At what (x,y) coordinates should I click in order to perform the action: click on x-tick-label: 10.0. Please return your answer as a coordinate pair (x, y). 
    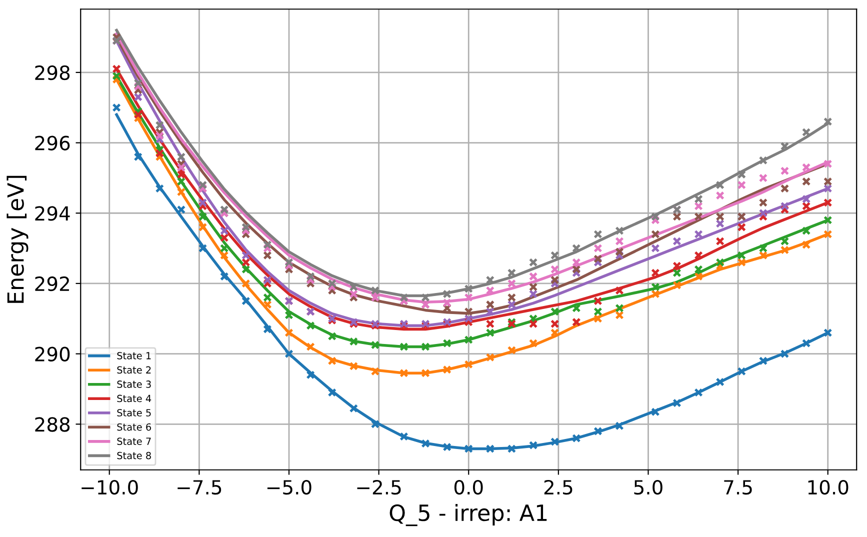
    Looking at the image, I should click on (828, 487).